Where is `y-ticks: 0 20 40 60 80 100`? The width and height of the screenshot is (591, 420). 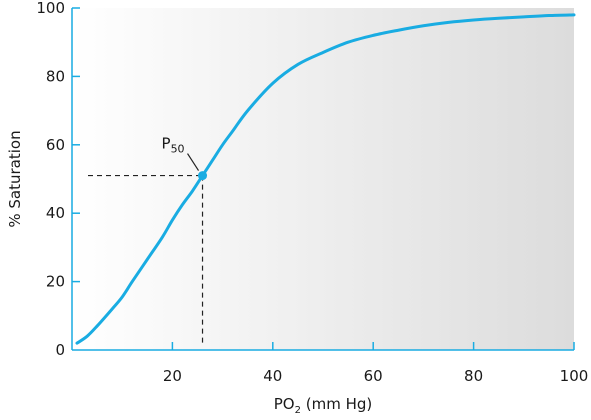 y-ticks: 0 20 40 60 80 100 is located at coordinates (58, 179).